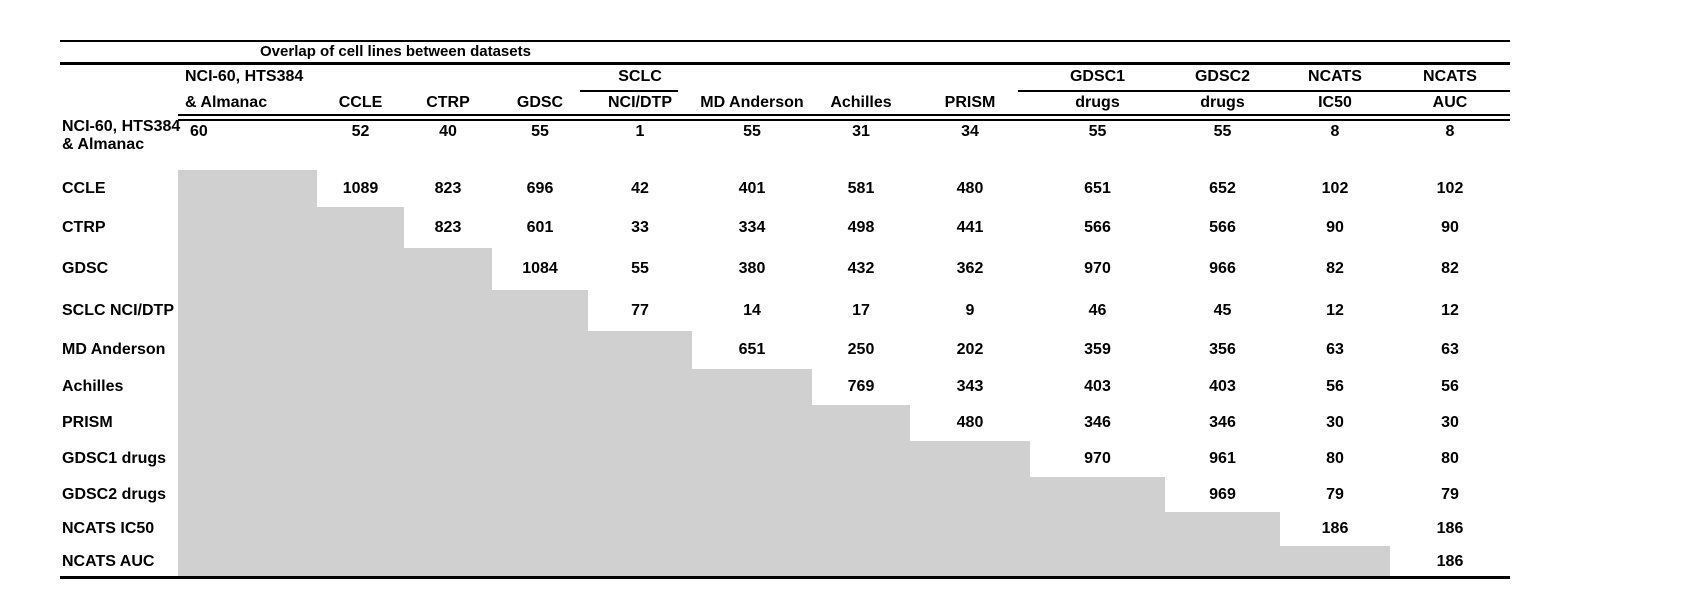  What do you see at coordinates (640, 102) in the screenshot?
I see `column-header: NCI/DTP` at bounding box center [640, 102].